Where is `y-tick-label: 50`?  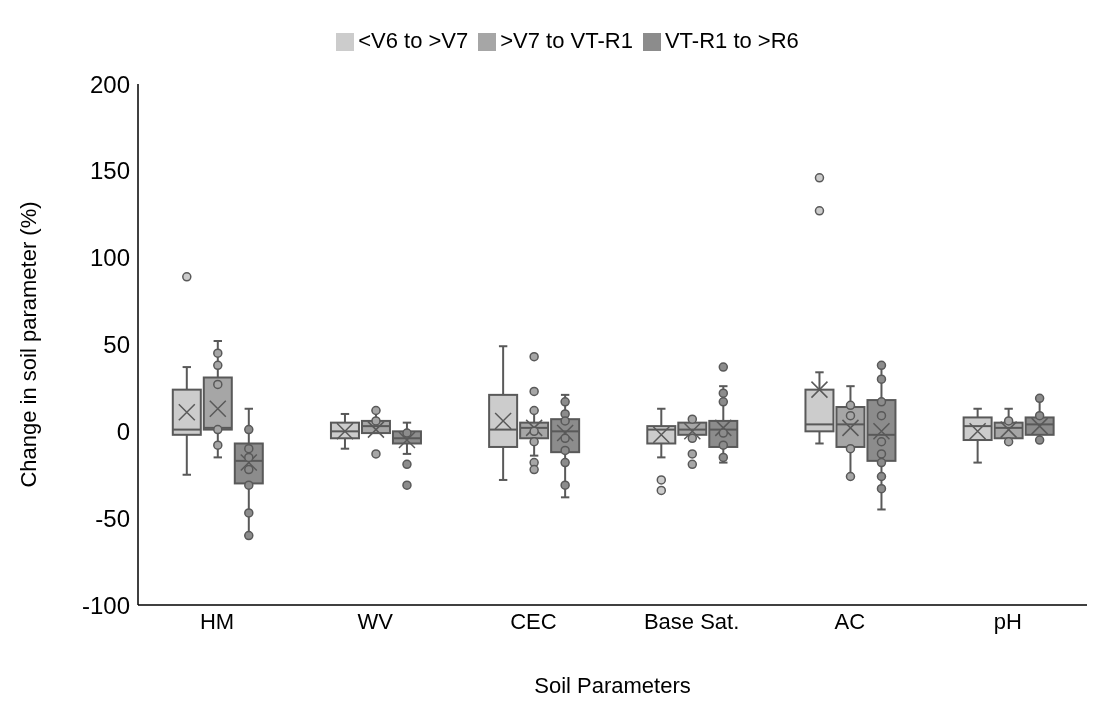
y-tick-label: 50 is located at coordinates (116, 345).